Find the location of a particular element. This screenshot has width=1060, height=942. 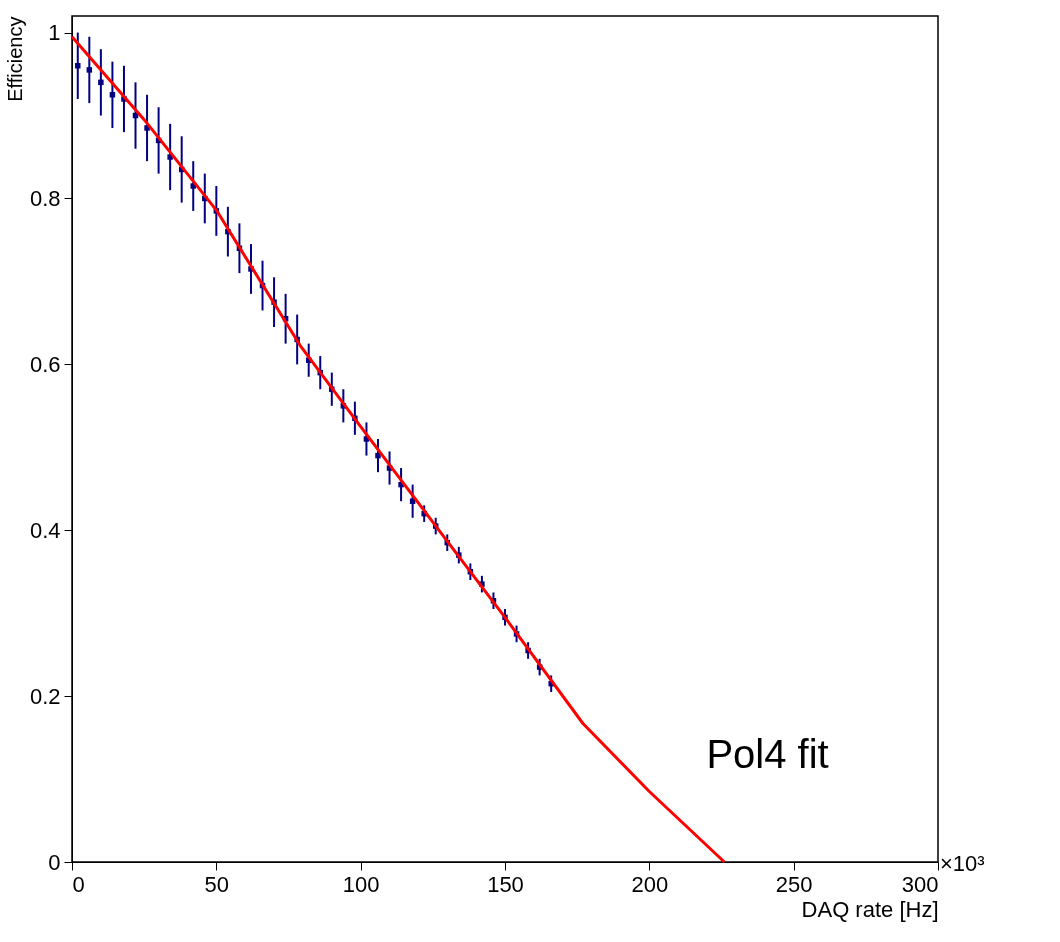

x-tick-label: 300 is located at coordinates (920, 884).